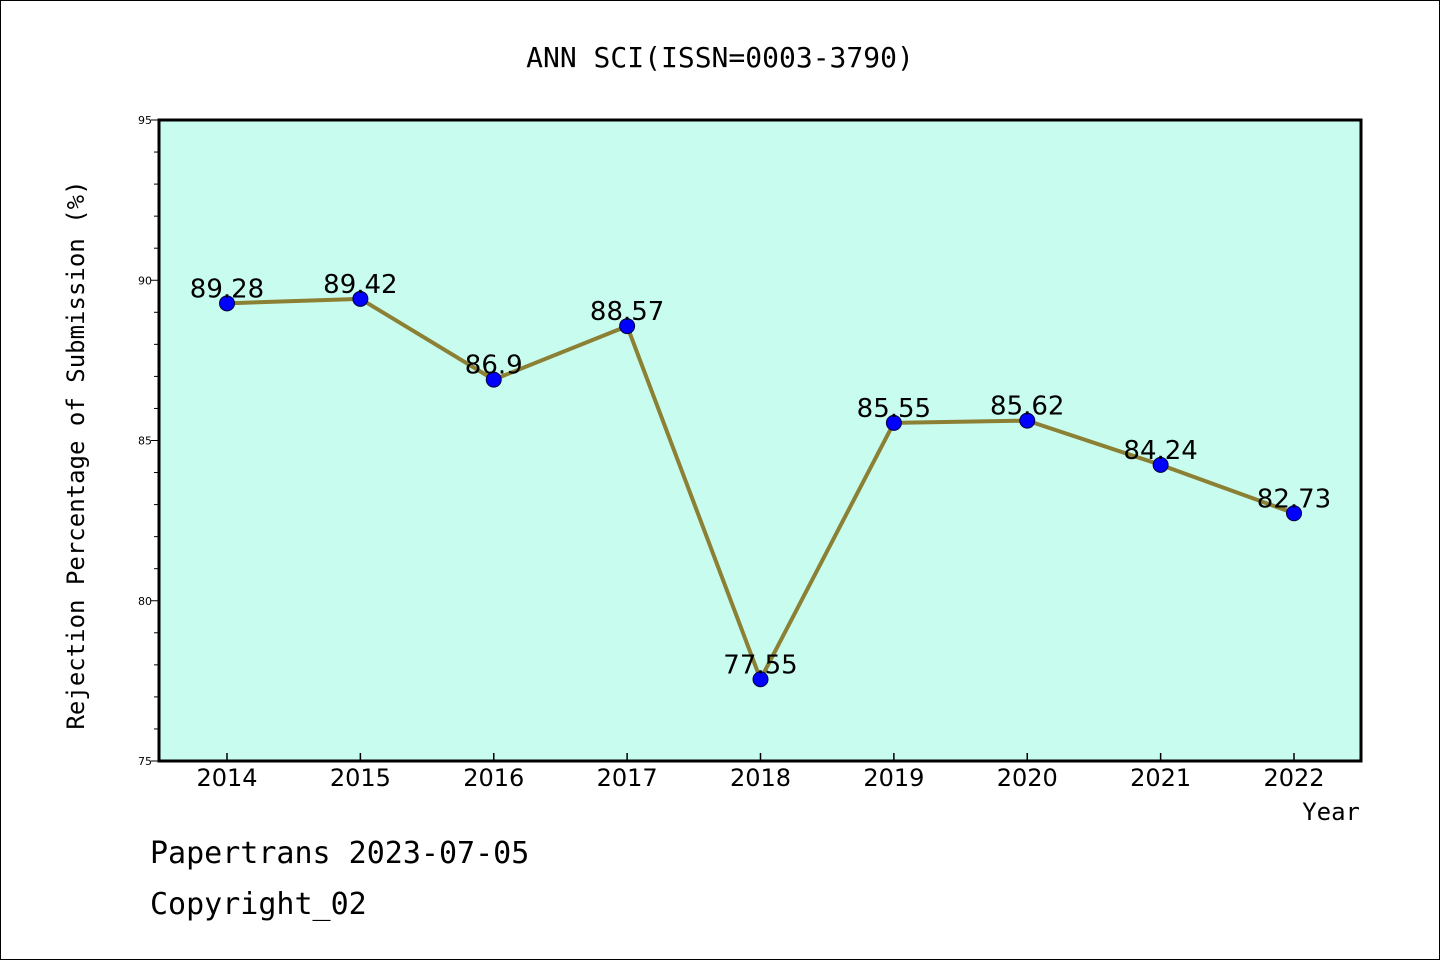 The image size is (1440, 960). I want to click on y-axis-label: Rejection Percentage of Submission (%), so click(76, 454).